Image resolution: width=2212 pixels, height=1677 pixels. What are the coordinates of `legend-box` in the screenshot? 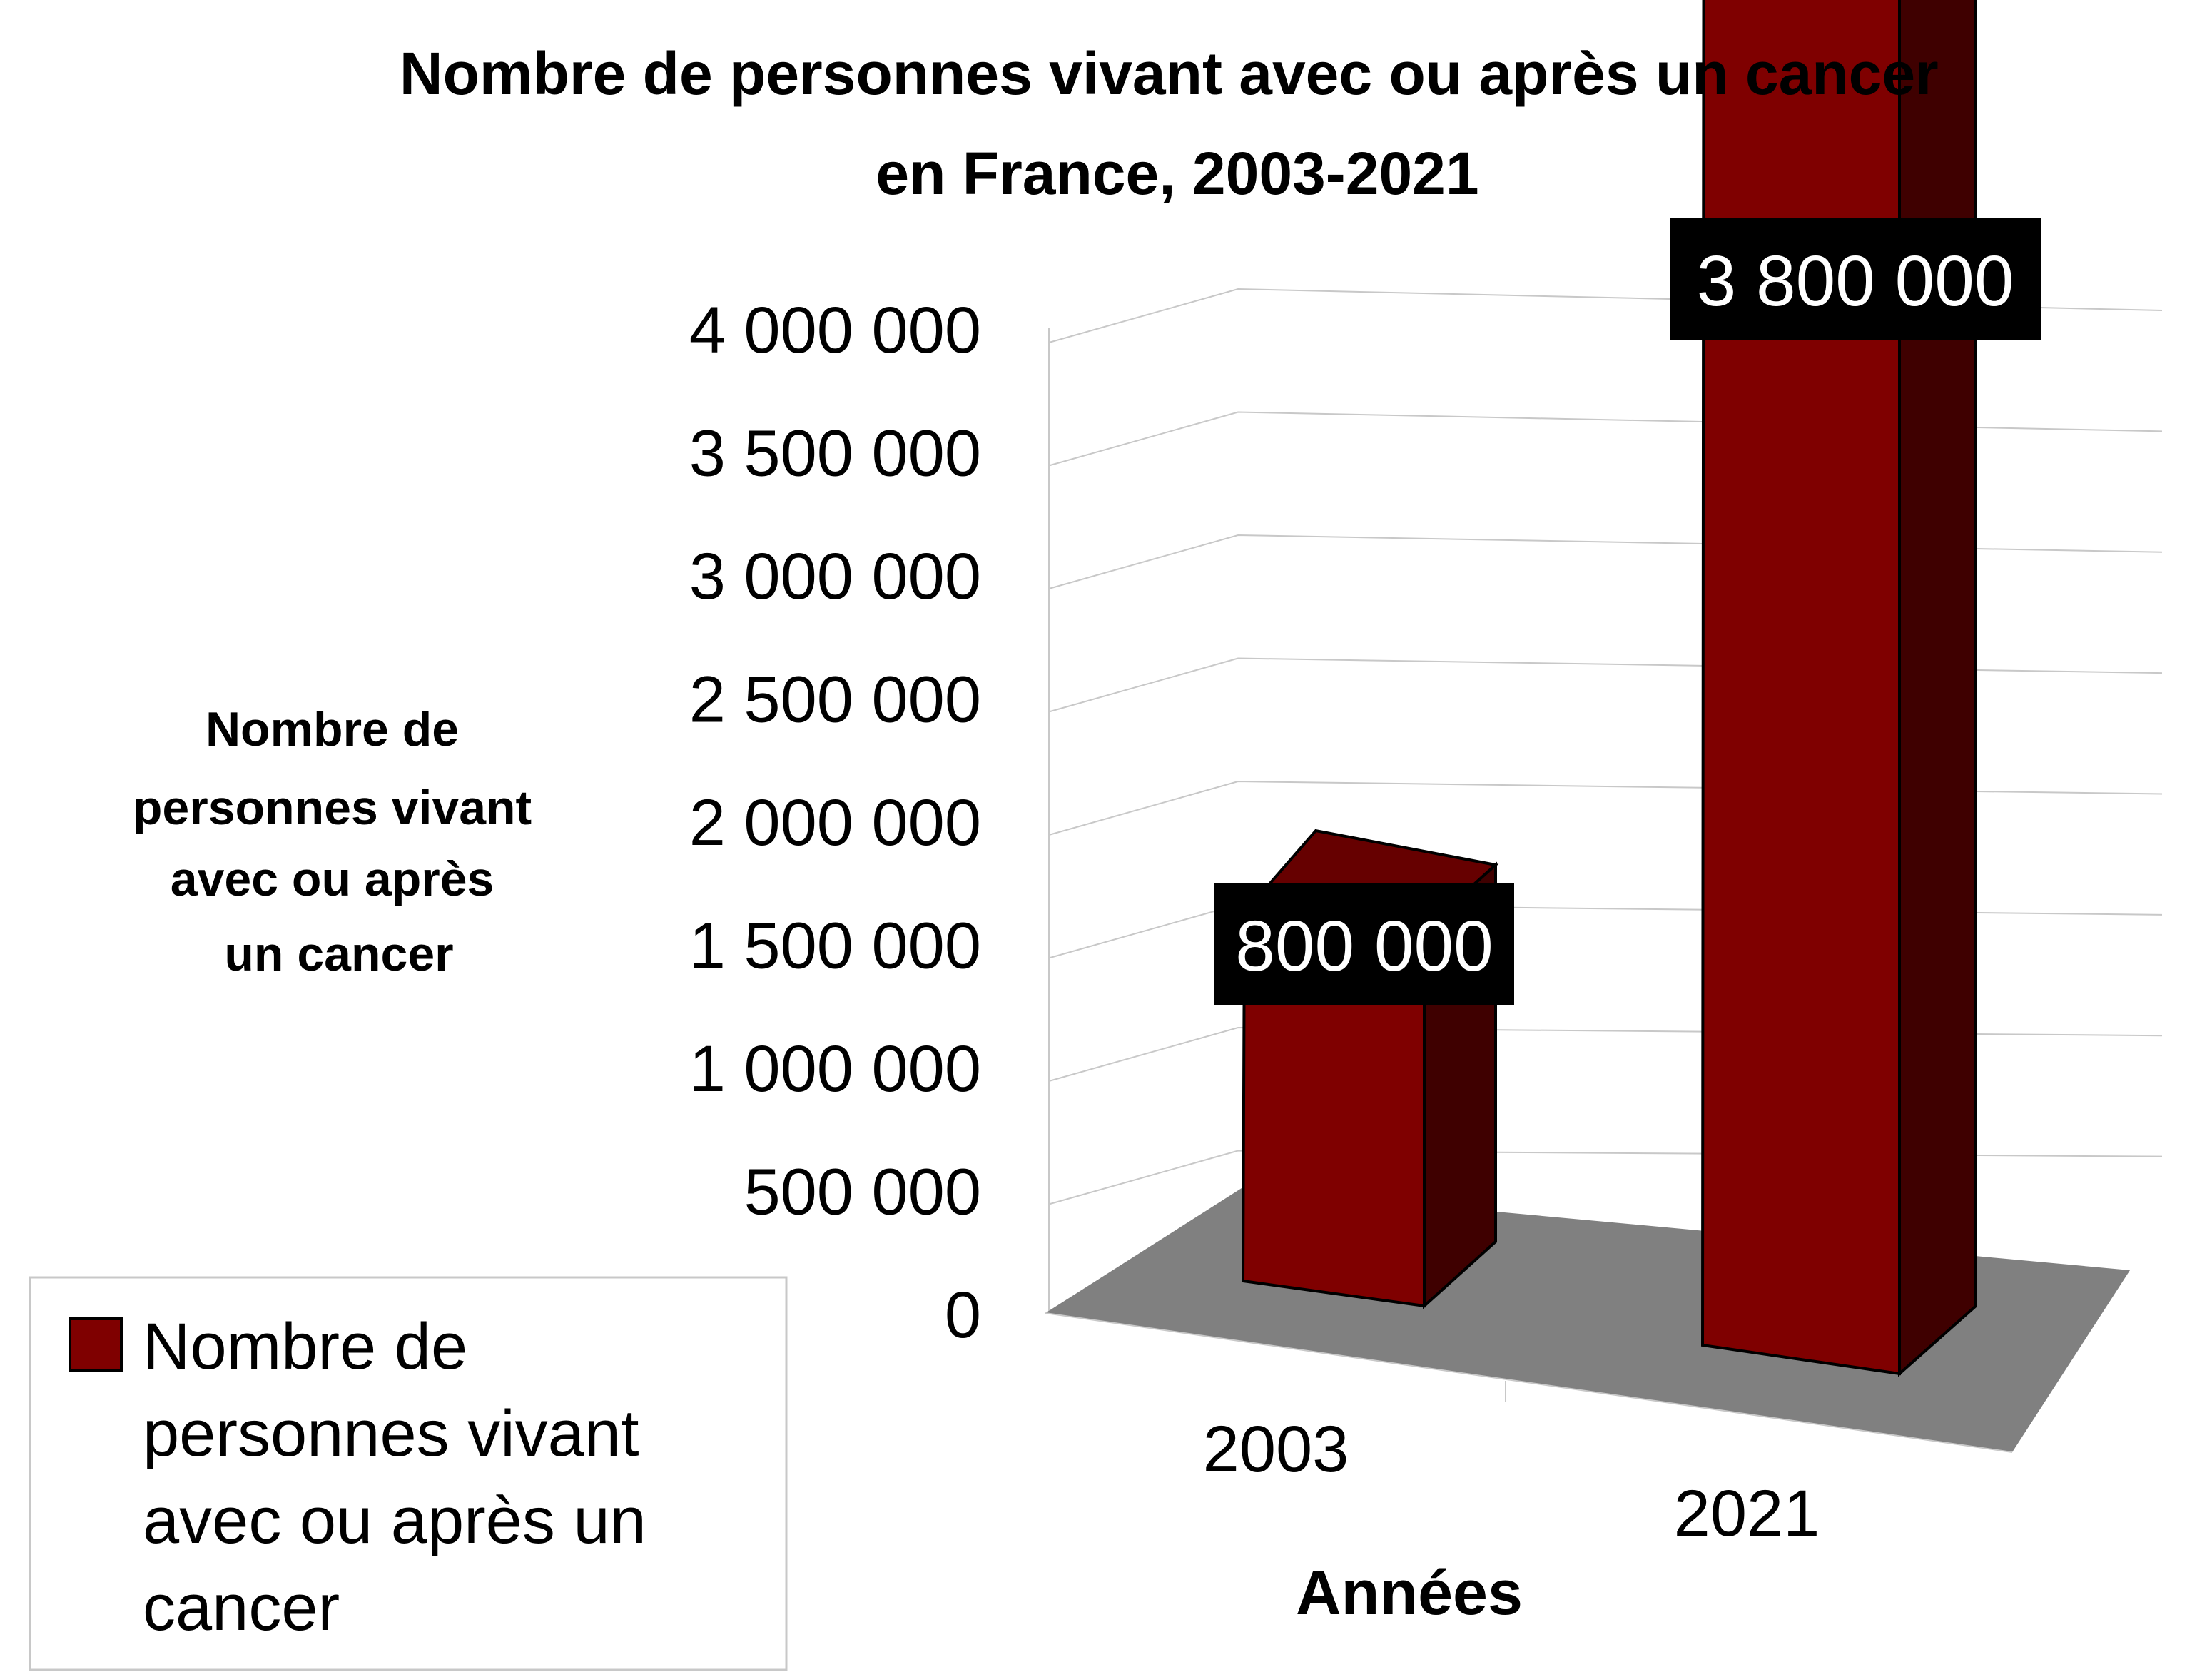 It's located at (408, 1473).